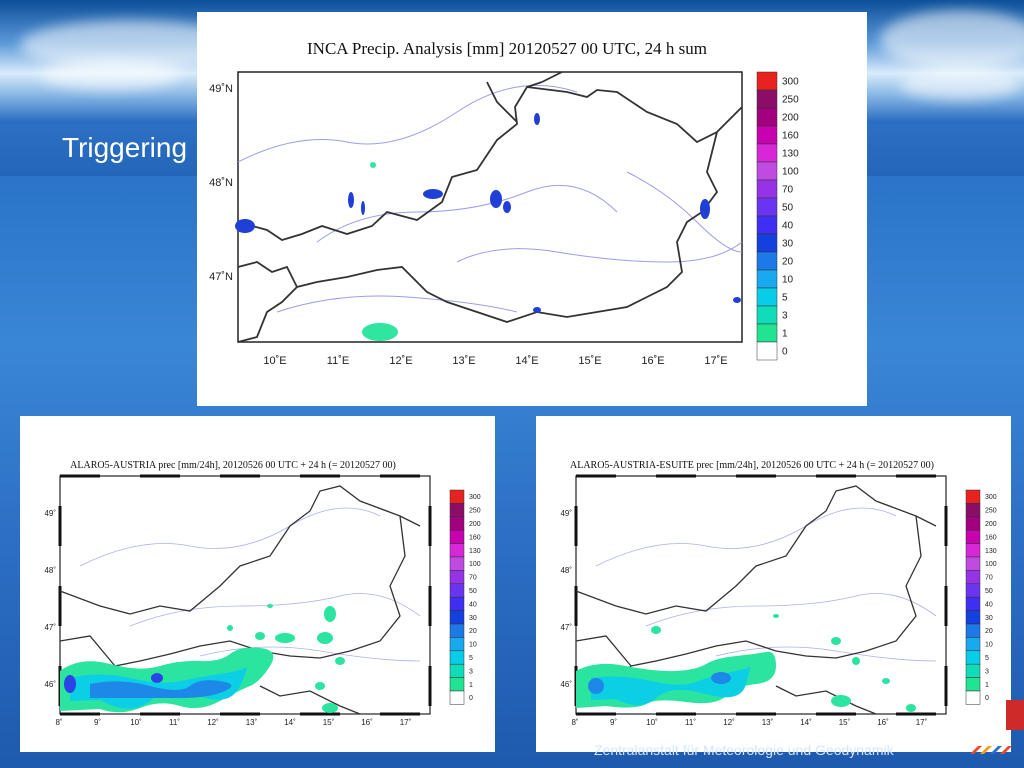  What do you see at coordinates (613, 722) in the screenshot?
I see `esuite-lon-label: 9˚` at bounding box center [613, 722].